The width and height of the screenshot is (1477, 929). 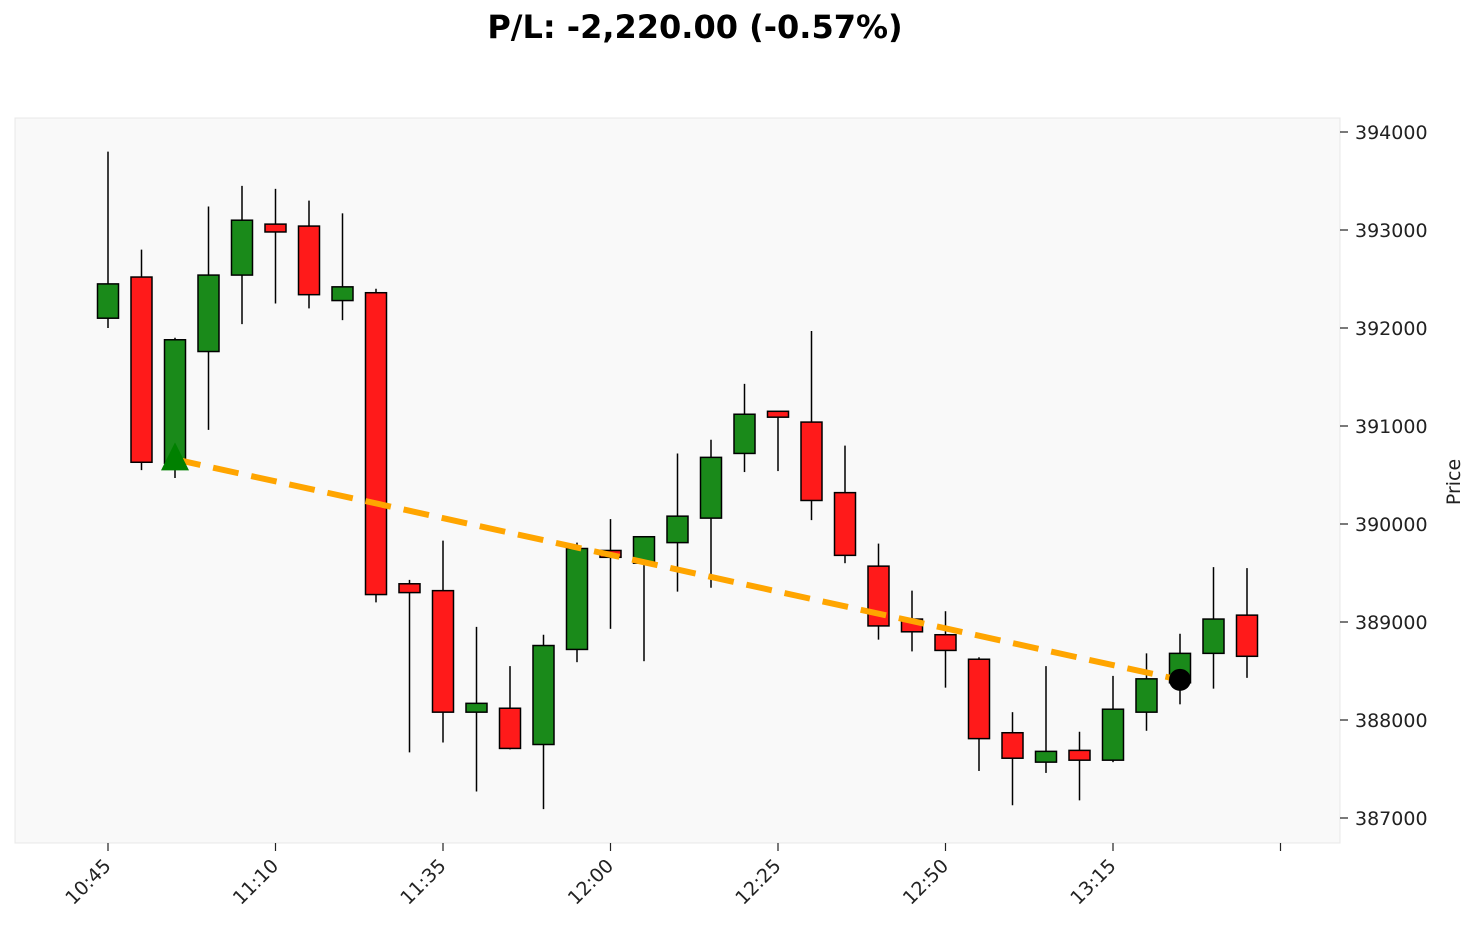 I want to click on y-tick-label: 388000, so click(x=1391, y=721).